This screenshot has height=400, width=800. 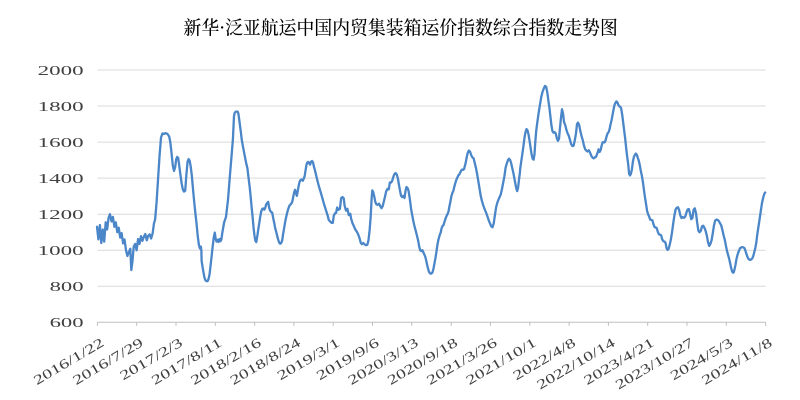 What do you see at coordinates (61, 214) in the screenshot?
I see `svg-text: 1200` at bounding box center [61, 214].